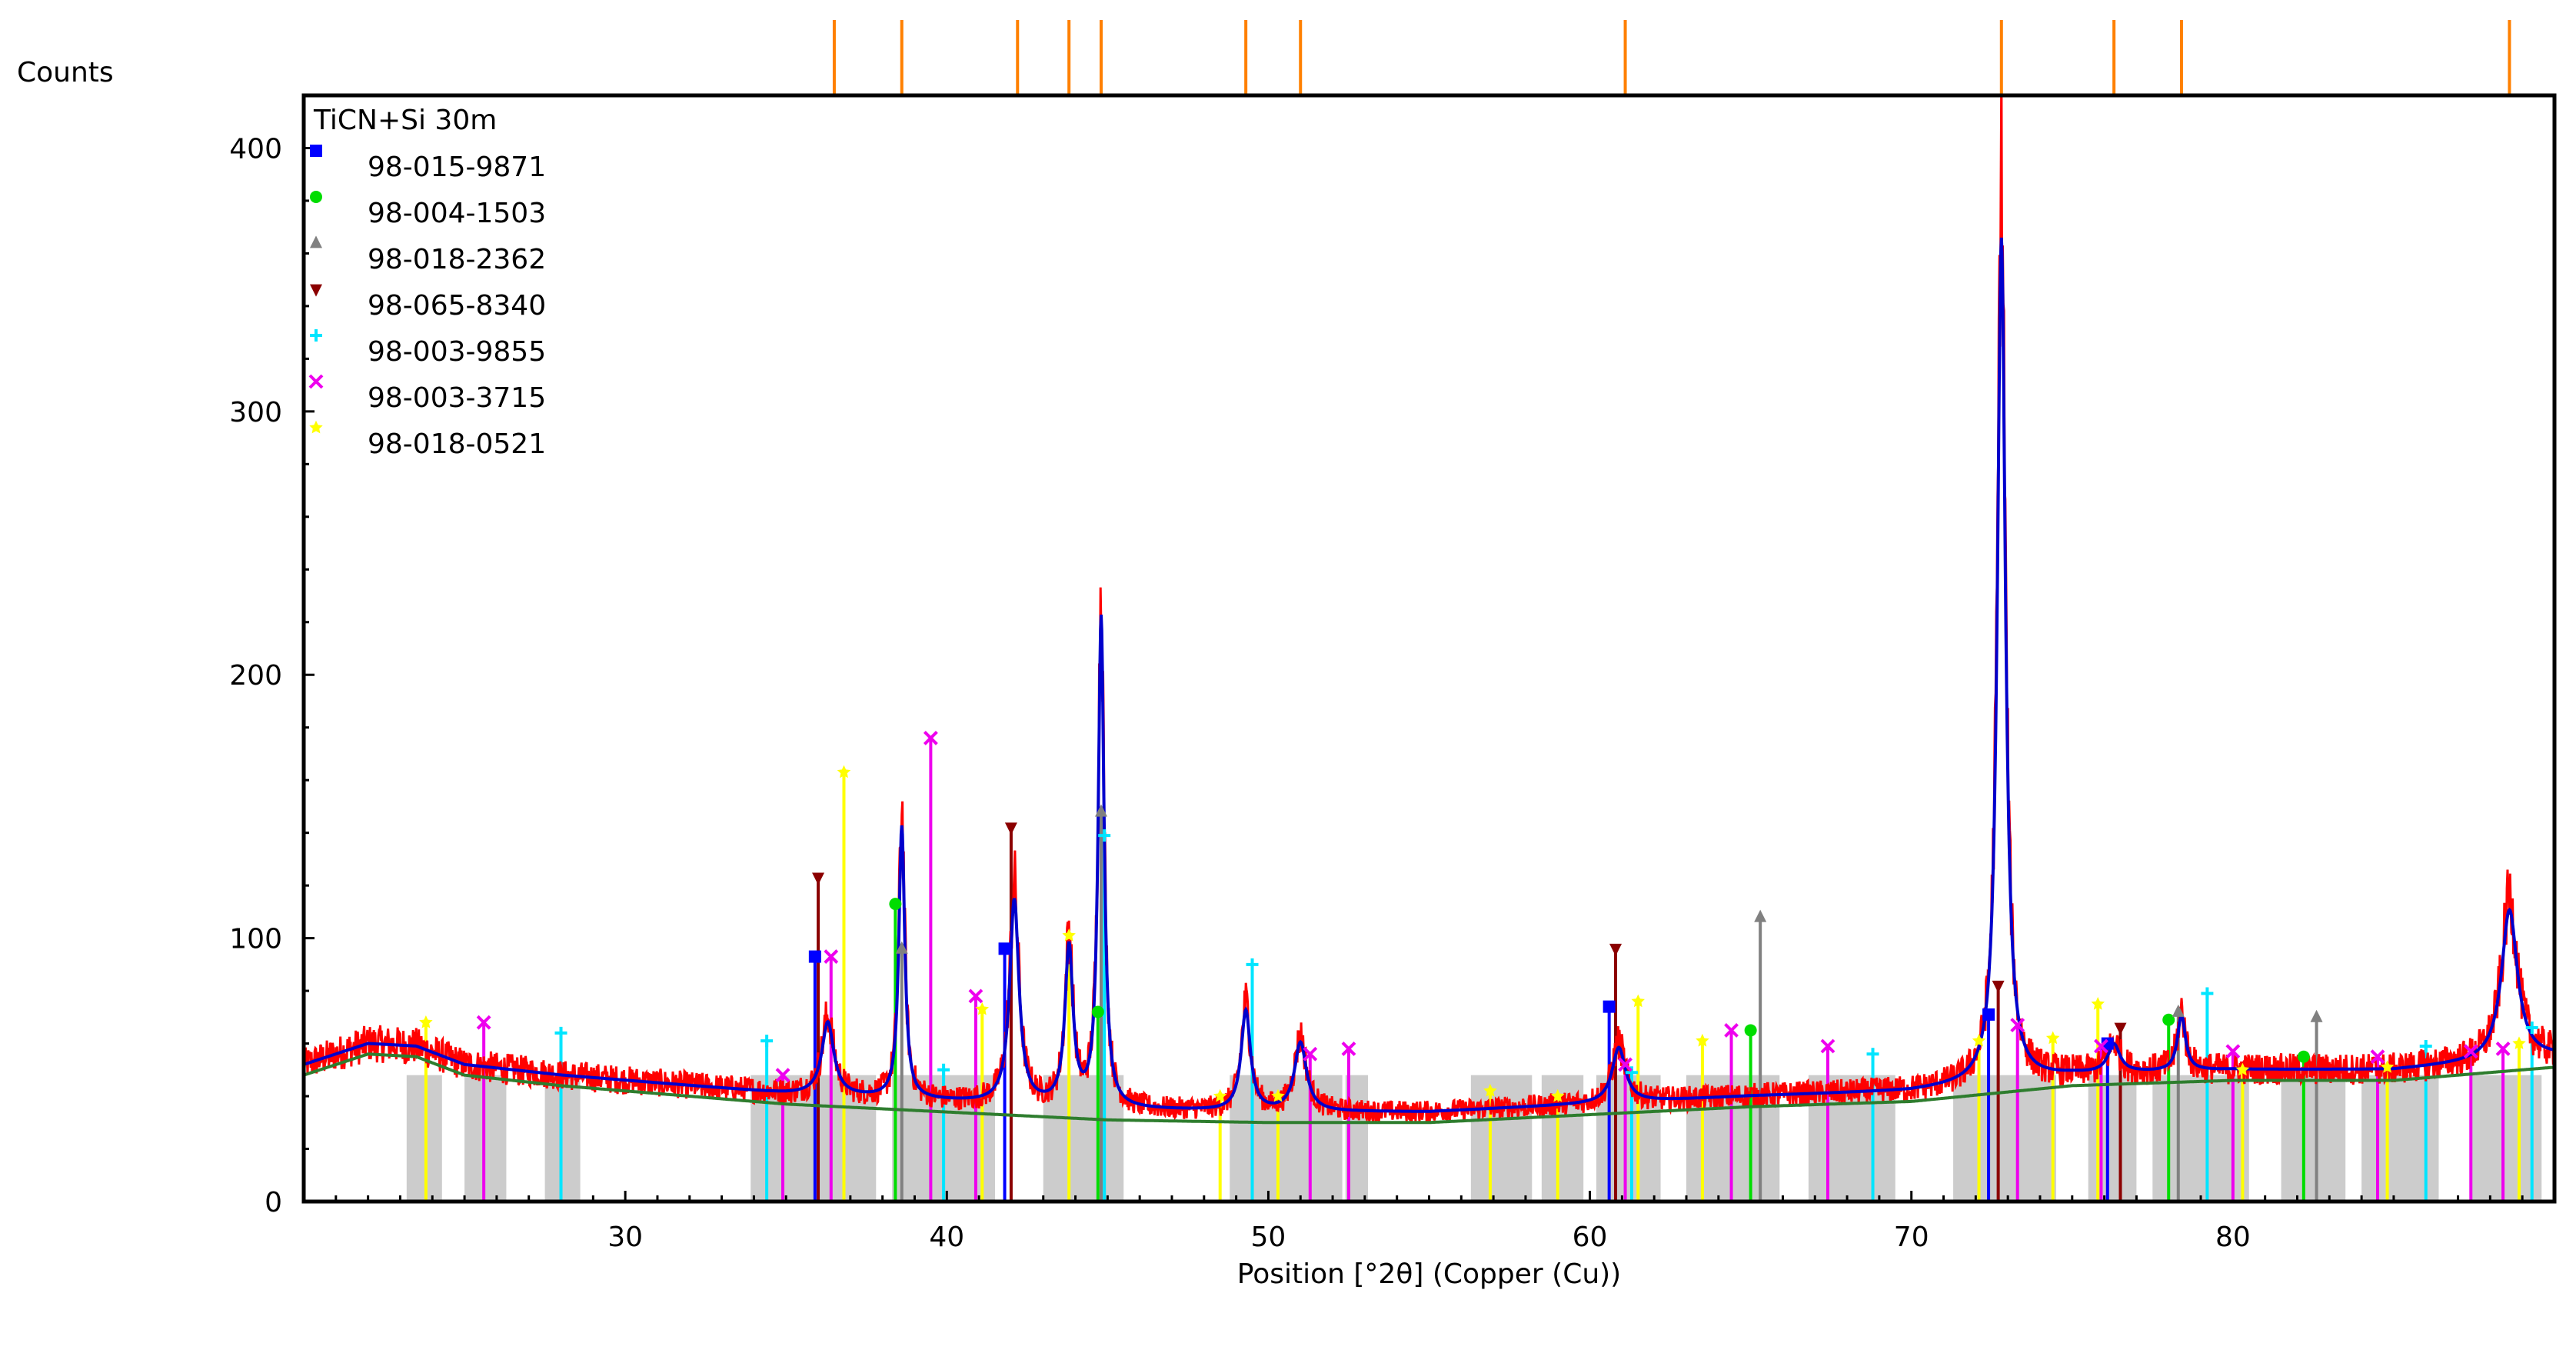 The width and height of the screenshot is (2576, 1360). I want to click on legend-entry: 98-004-1503, so click(457, 214).